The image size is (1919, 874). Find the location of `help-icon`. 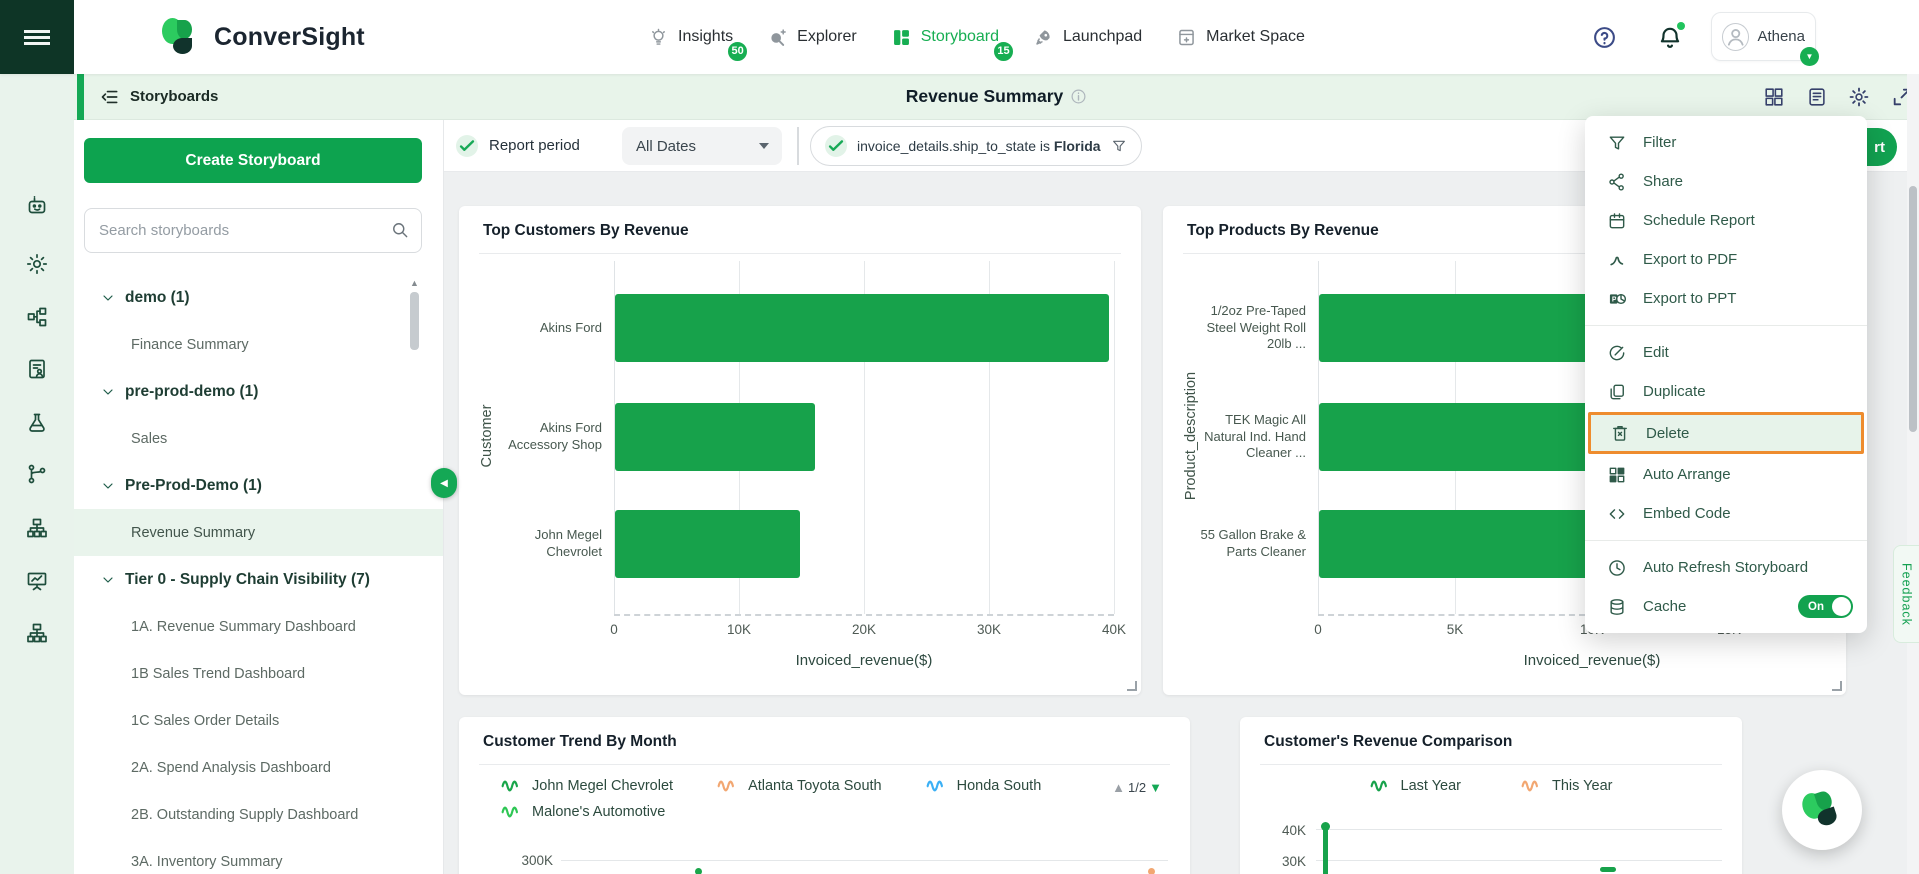

help-icon is located at coordinates (1604, 37).